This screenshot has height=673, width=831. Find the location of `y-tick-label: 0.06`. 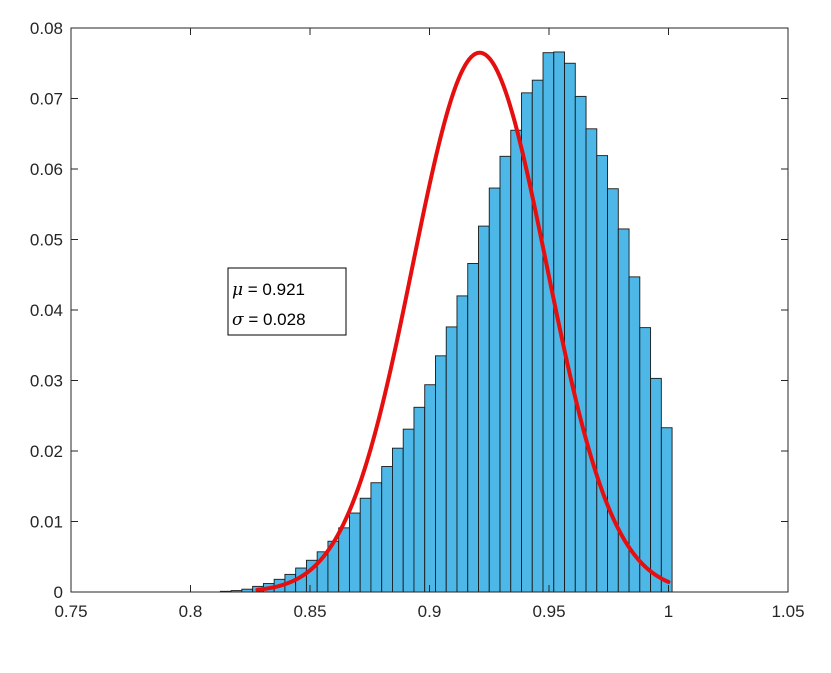

y-tick-label: 0.06 is located at coordinates (46, 169).